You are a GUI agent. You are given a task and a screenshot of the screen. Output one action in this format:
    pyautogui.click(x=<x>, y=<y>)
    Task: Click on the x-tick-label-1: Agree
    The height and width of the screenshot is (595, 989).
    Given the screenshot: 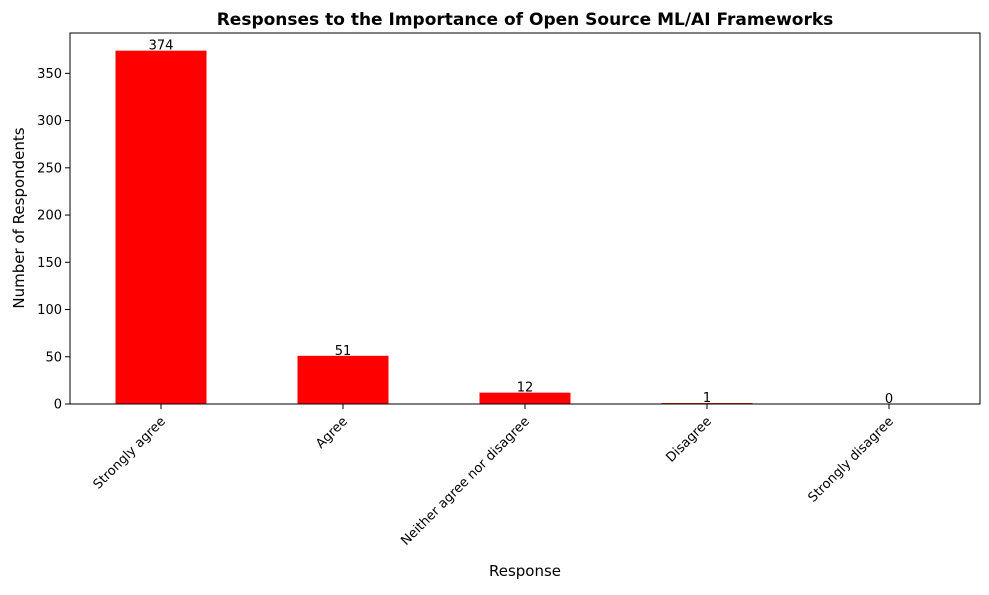 What is the action you would take?
    pyautogui.click(x=332, y=433)
    